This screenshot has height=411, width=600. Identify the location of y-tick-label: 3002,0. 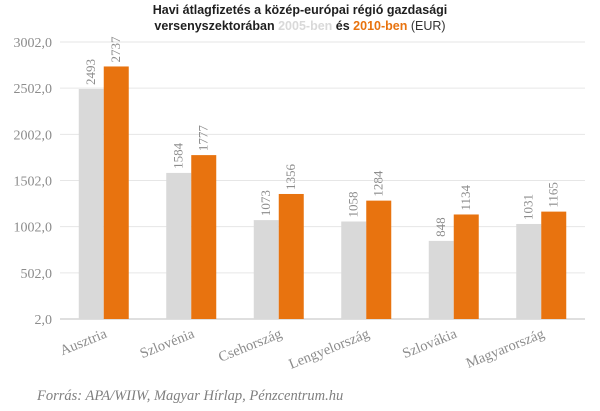
(33, 43).